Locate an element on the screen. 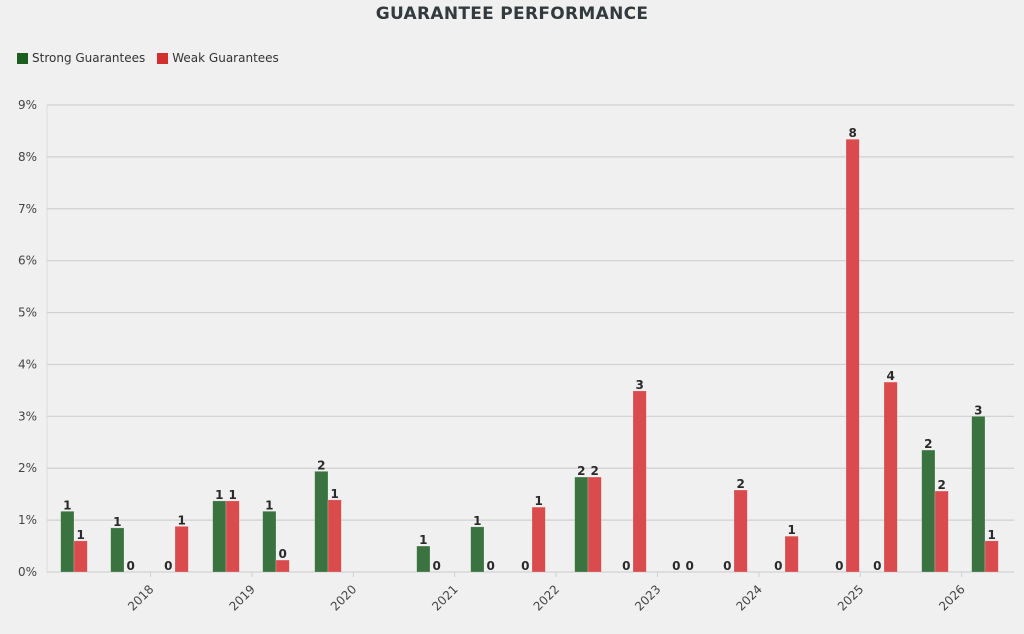 Image resolution: width=1024 pixels, height=634 pixels. legend-item-strong: Strong Guarantees is located at coordinates (81, 58).